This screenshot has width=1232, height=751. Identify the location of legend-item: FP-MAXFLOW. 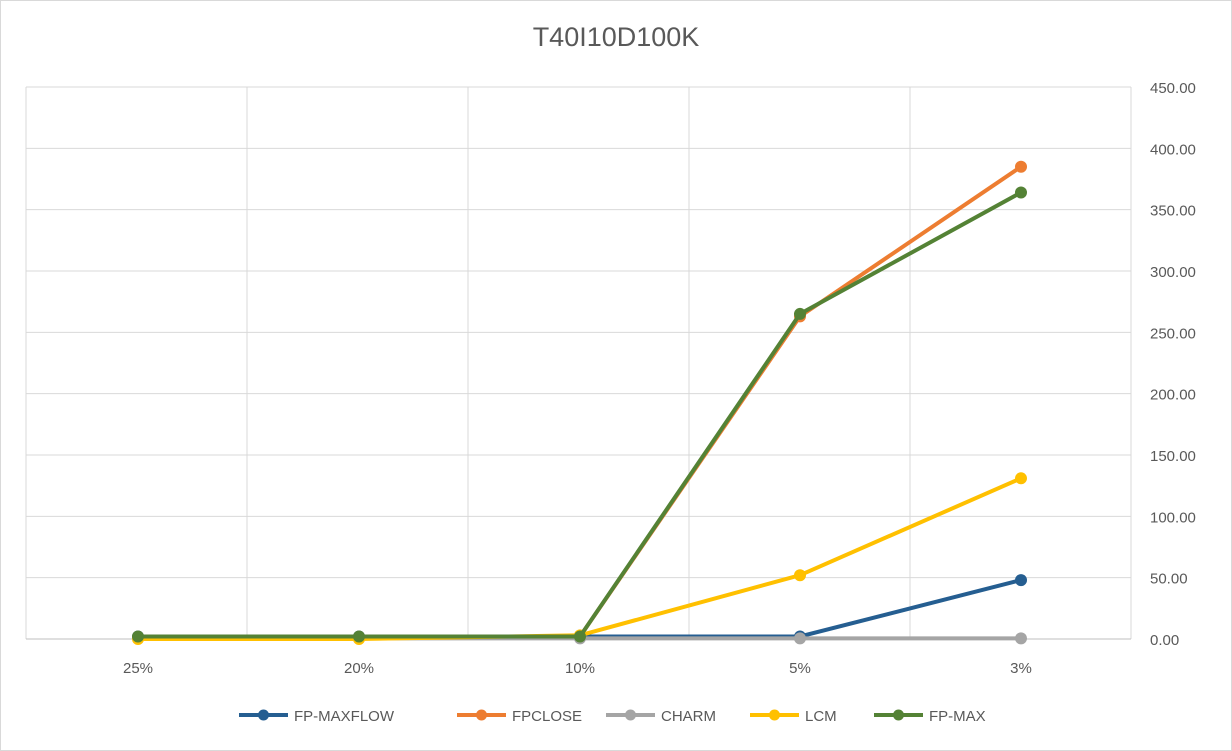
(317, 716).